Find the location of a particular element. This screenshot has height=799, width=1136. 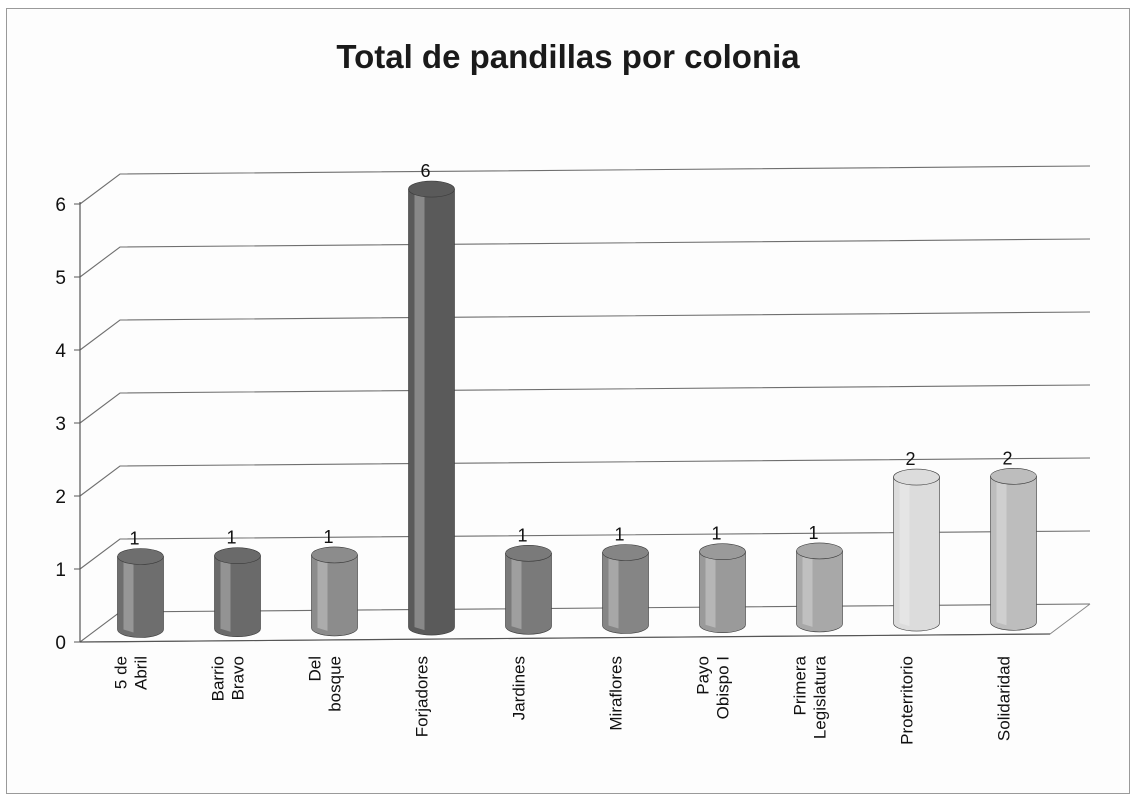

category-label: Payo is located at coordinates (703, 675).